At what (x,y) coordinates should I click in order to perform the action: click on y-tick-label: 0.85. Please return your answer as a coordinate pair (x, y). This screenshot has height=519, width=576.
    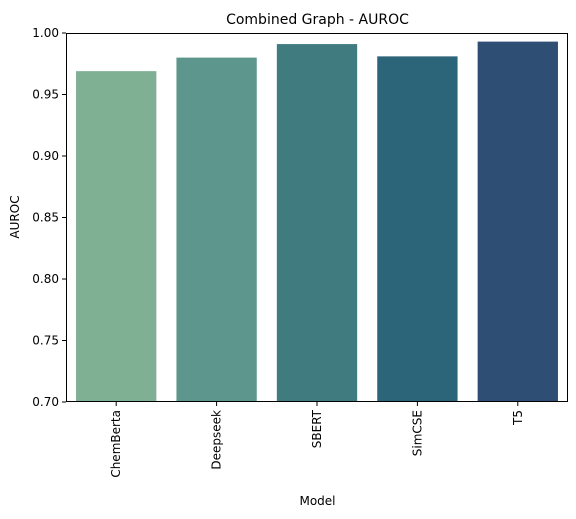
    Looking at the image, I should click on (45, 218).